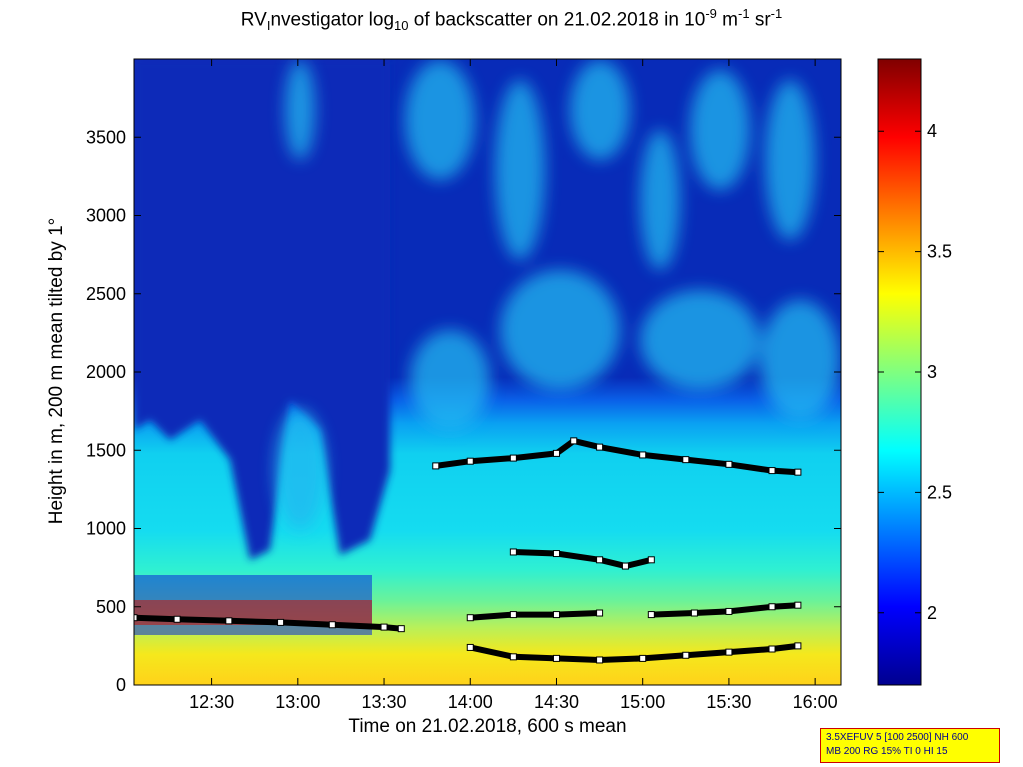 Image resolution: width=1023 pixels, height=767 pixels. What do you see at coordinates (106, 529) in the screenshot?
I see `y-tick-label: 1000` at bounding box center [106, 529].